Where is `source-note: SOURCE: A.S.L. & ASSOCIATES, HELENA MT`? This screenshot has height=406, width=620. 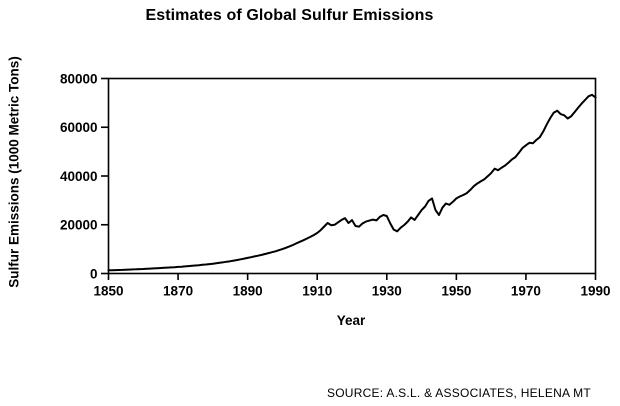
source-note: SOURCE: A.S.L. & ASSOCIATES, HELENA MT is located at coordinates (458, 393).